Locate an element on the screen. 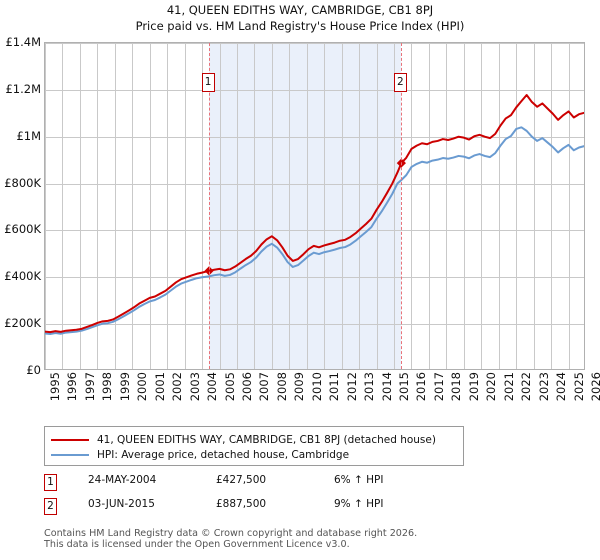 The image size is (600, 560). legend-swatch-hpi is located at coordinates (70, 454).